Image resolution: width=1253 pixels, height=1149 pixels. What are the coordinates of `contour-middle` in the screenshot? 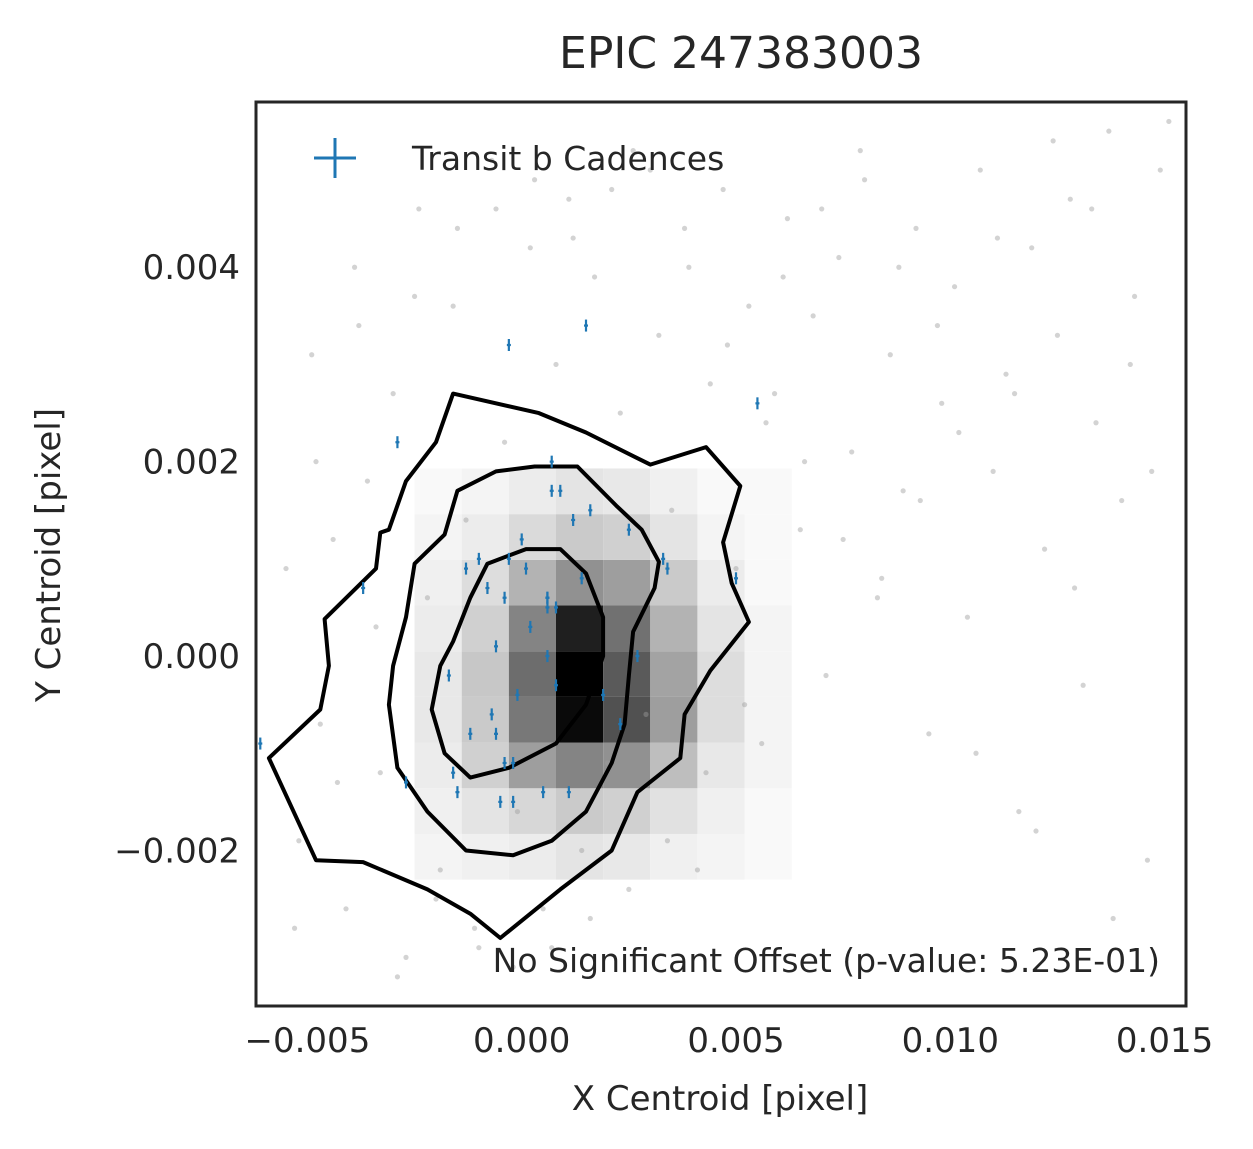 It's located at (523, 661).